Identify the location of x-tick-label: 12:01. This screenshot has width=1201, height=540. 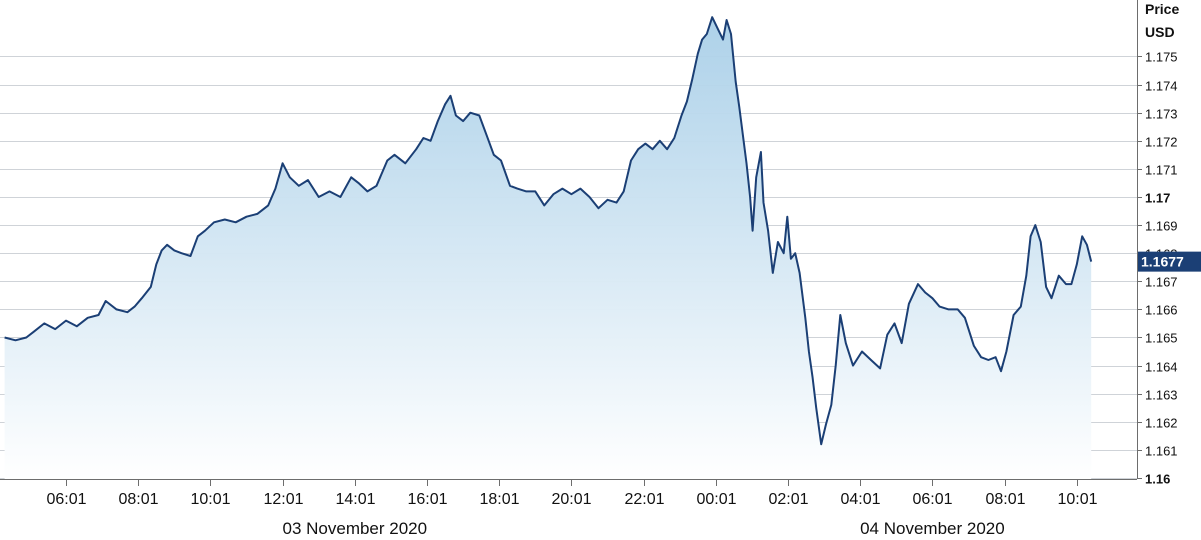
(283, 499).